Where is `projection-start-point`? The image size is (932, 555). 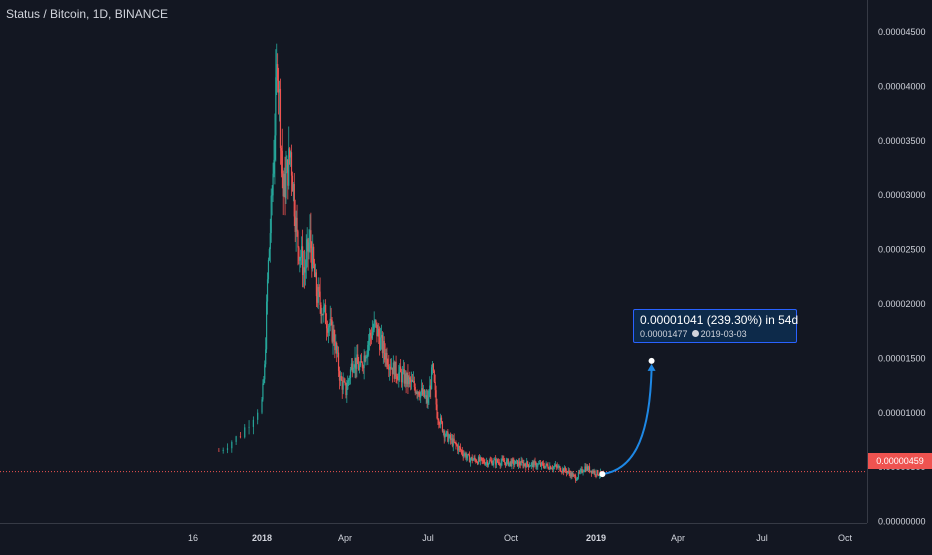
projection-start-point is located at coordinates (602, 474).